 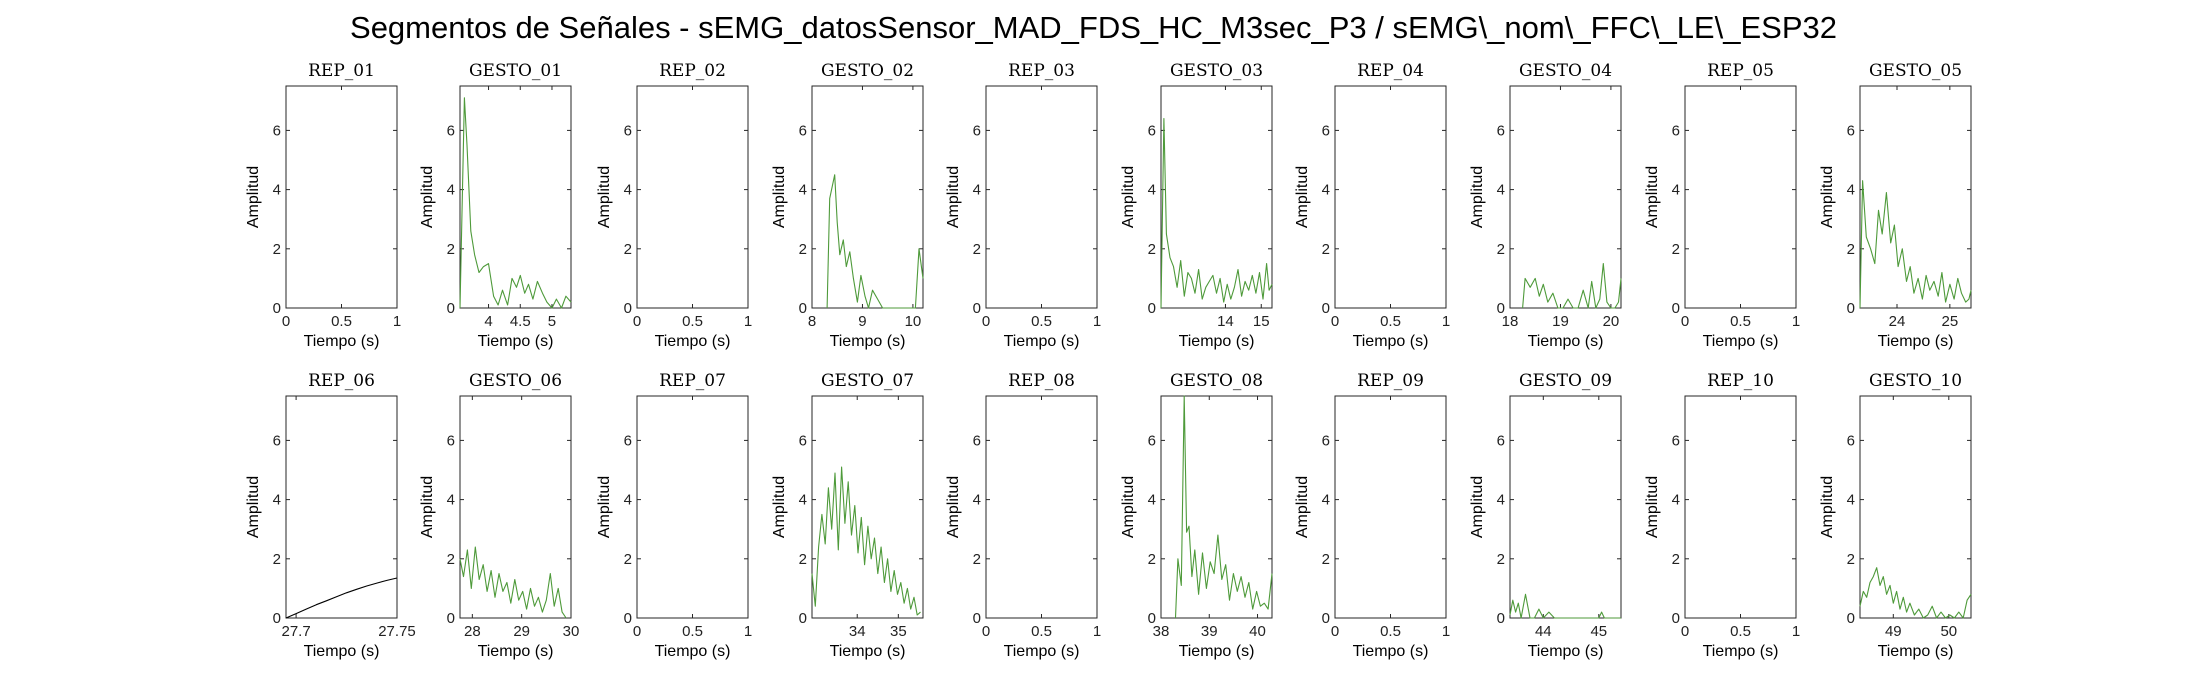 I want to click on panel-title: REP_07, so click(x=692, y=381).